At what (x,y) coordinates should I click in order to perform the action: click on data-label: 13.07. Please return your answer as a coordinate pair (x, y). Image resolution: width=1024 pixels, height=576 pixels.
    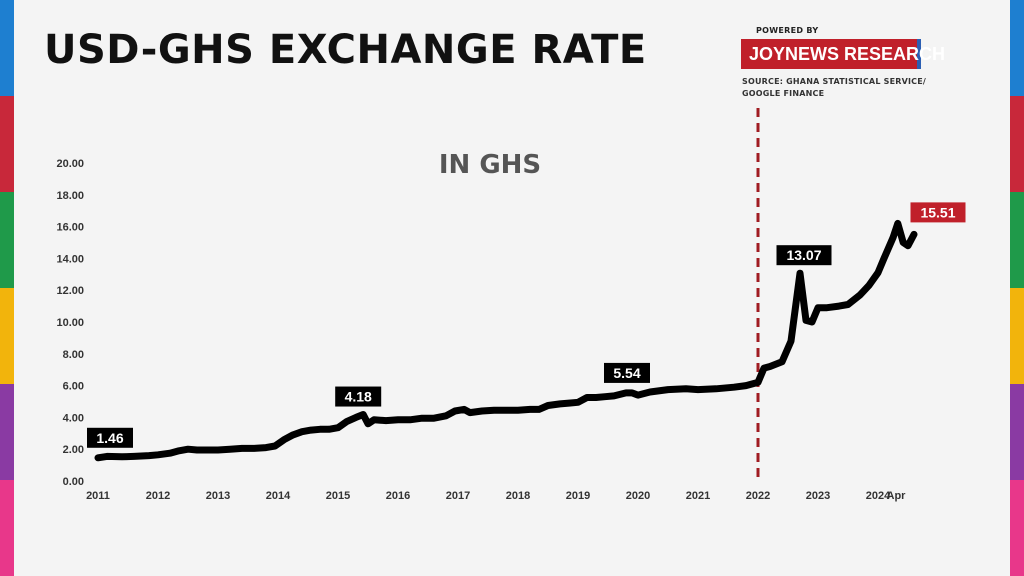
    Looking at the image, I should click on (804, 255).